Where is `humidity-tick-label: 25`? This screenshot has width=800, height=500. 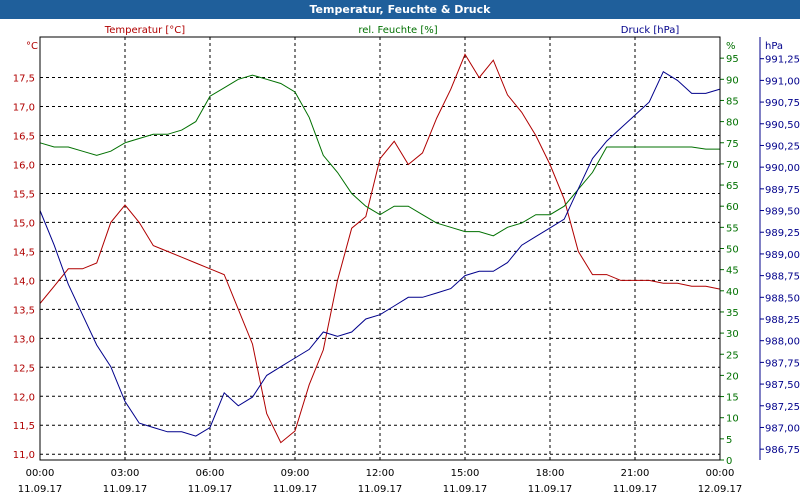
humidity-tick-label: 25 is located at coordinates (732, 355).